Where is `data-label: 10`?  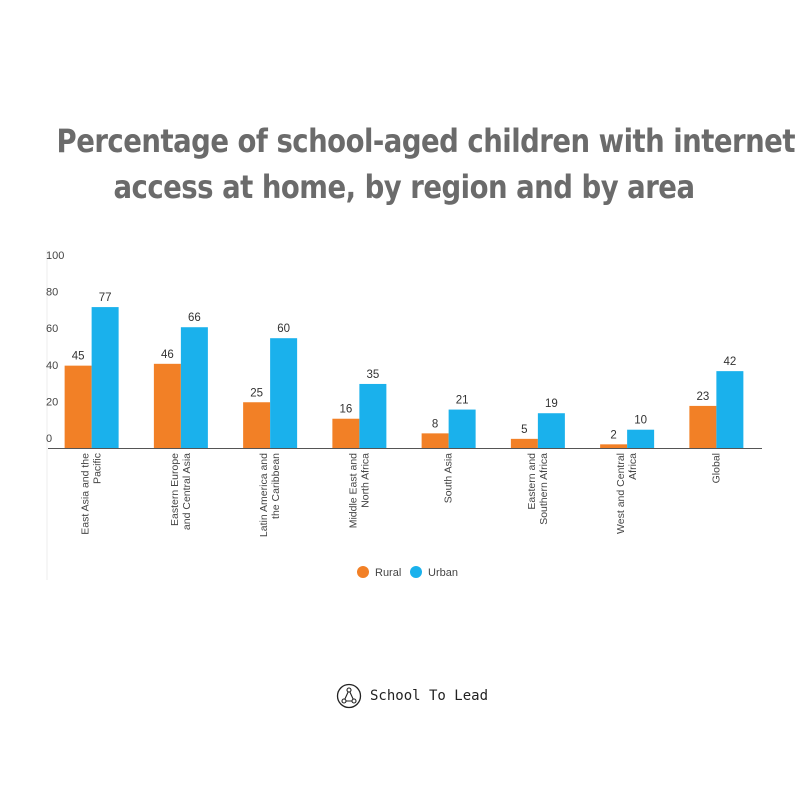
data-label: 10 is located at coordinates (640, 421).